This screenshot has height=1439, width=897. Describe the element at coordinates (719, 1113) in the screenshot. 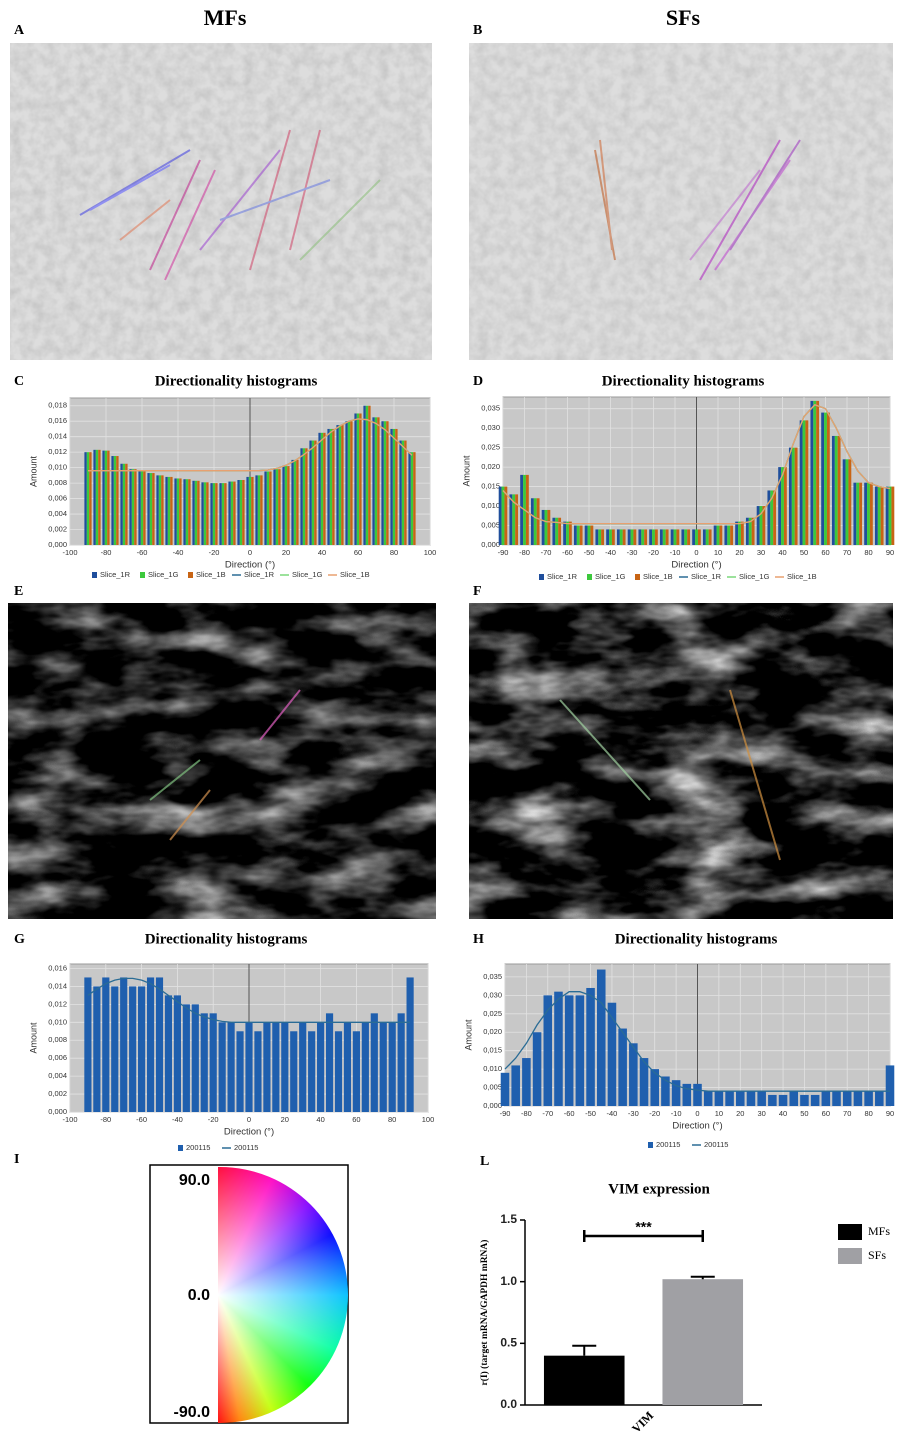

I see `x-tick-label: 10` at that location.